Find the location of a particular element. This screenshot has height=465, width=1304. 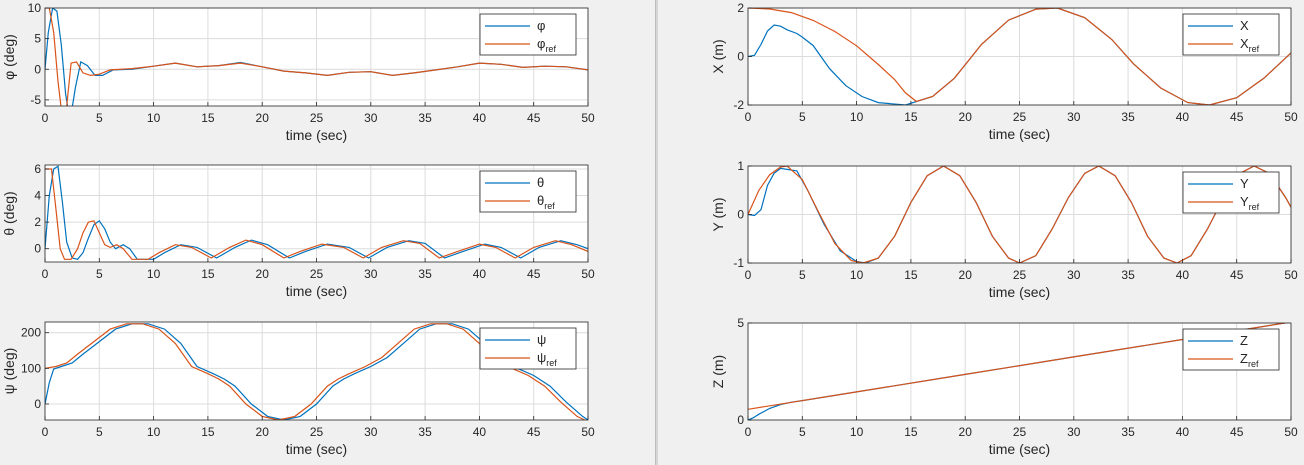

legend-label-2: θref is located at coordinates (546, 202).